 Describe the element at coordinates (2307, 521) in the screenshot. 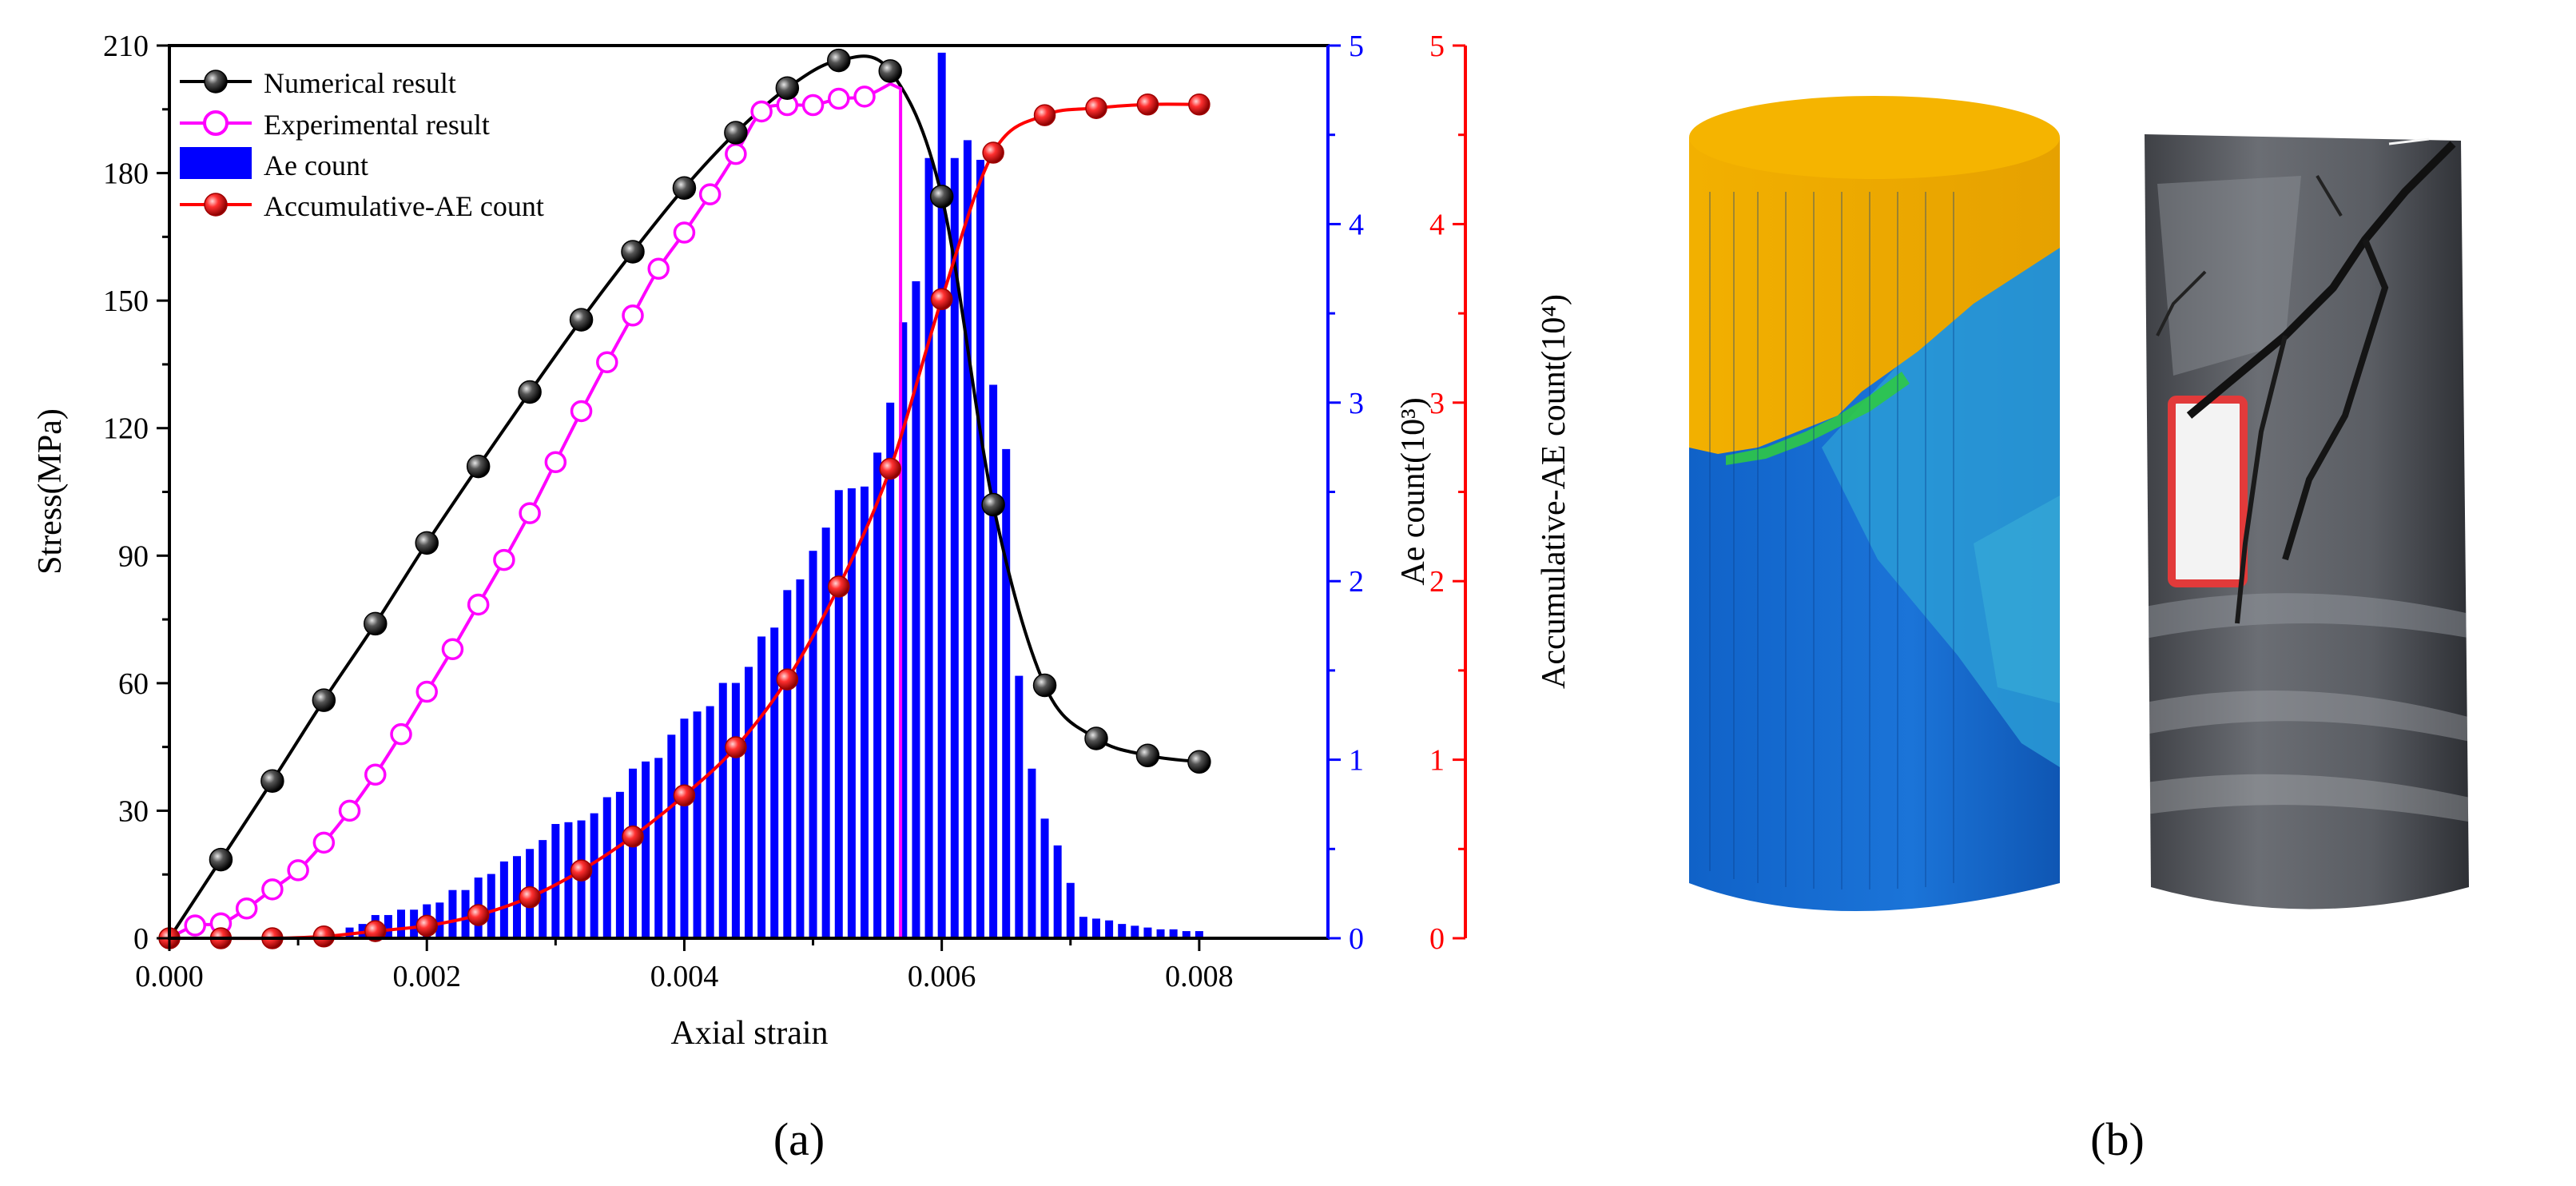

I see `experimental-specimen-photo` at that location.